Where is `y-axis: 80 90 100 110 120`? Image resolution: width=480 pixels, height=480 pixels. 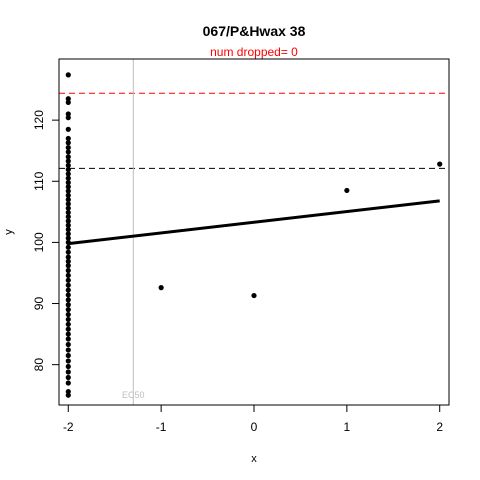 y-axis: 80 90 100 110 120 is located at coordinates (46, 241).